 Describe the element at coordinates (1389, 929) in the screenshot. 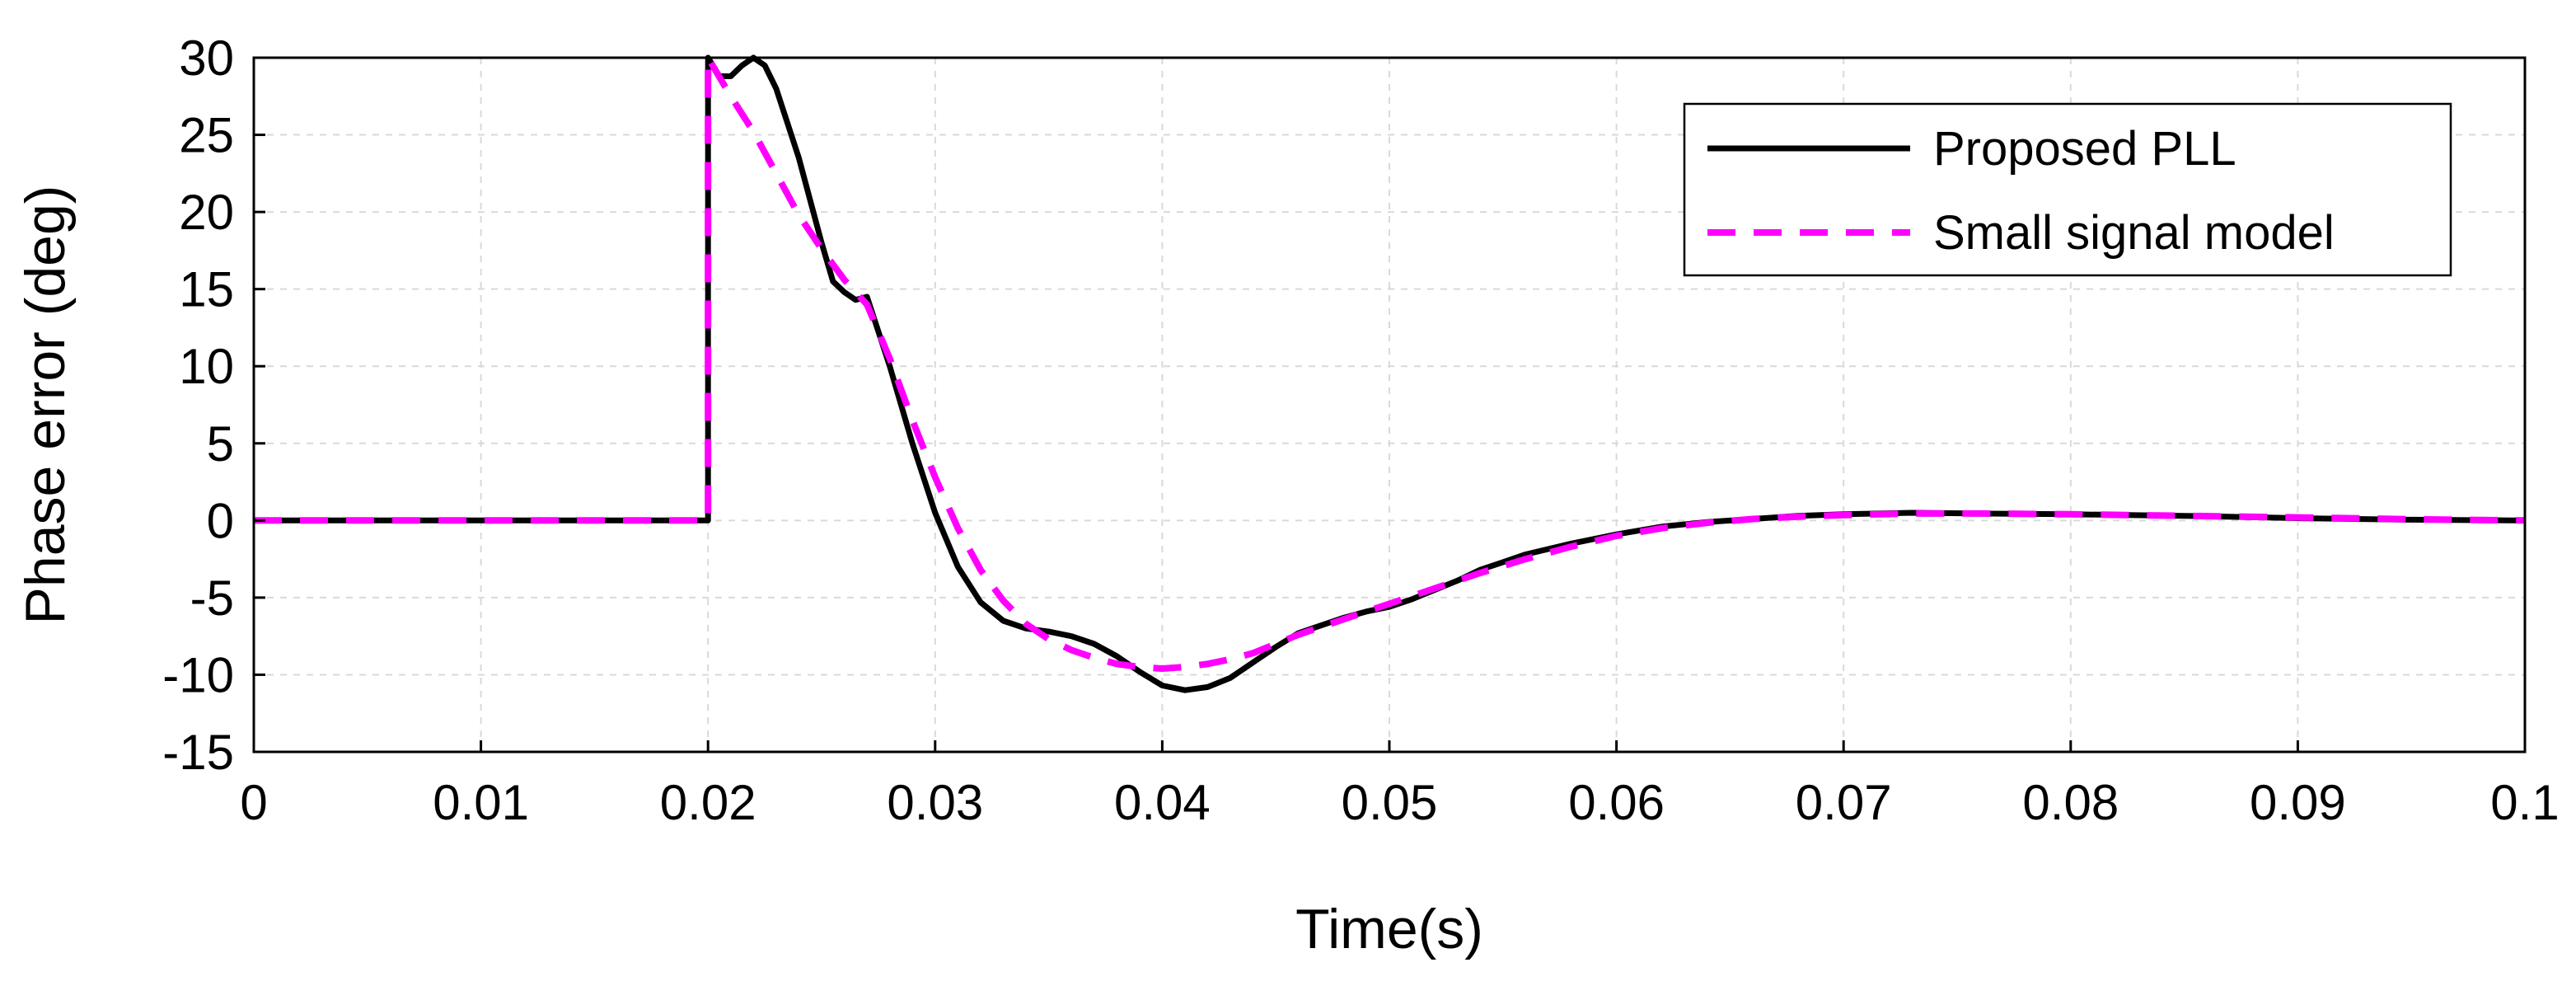

I see `x-axis-title: Time(s)` at that location.